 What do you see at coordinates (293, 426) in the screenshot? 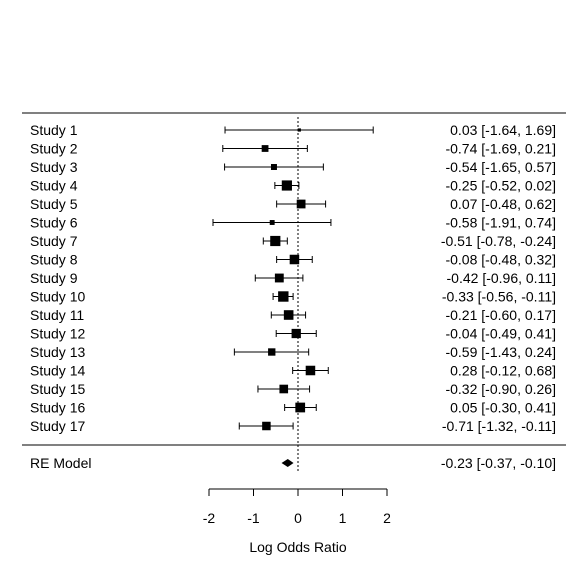
I see `study-row: Study 17 -0.71 [-1.32, -0.11]` at bounding box center [293, 426].